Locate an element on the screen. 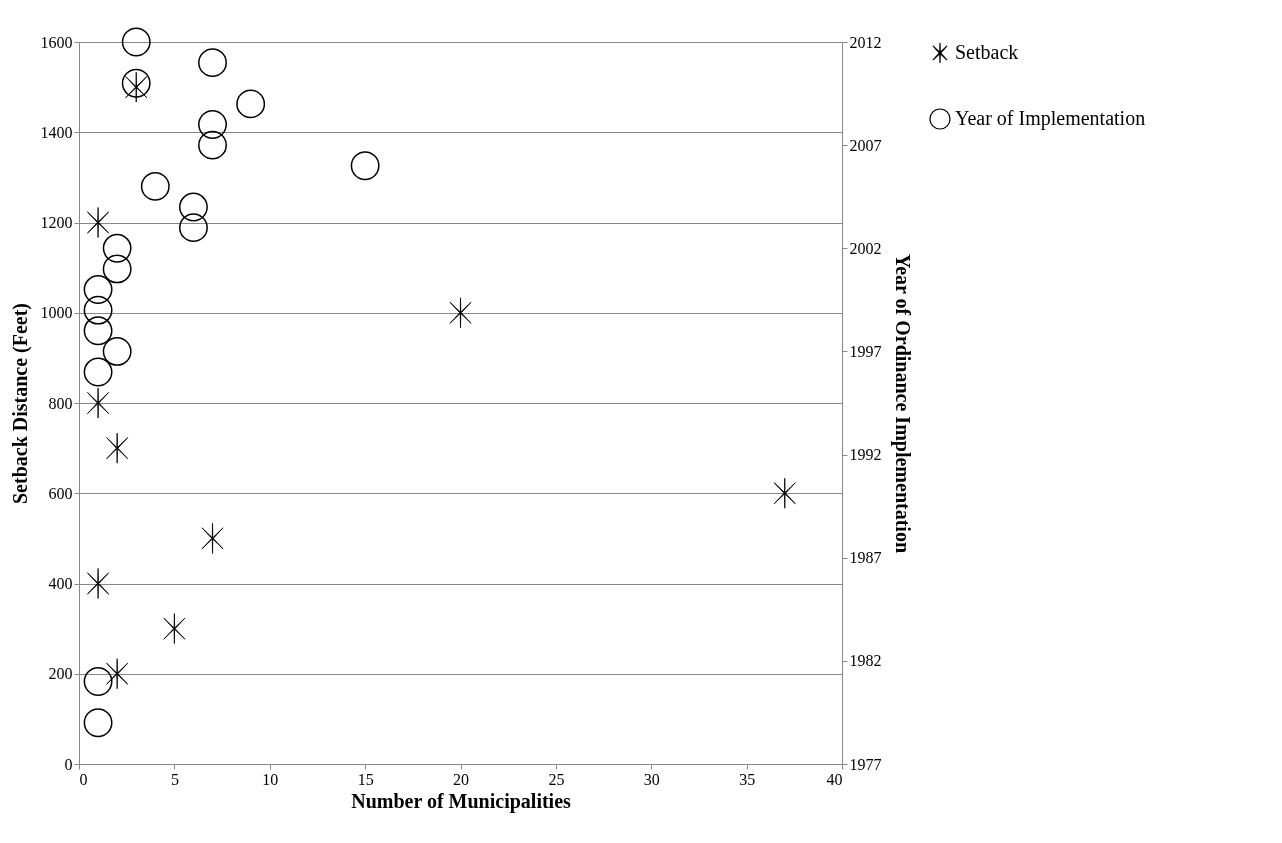  y-tick-label: 400 is located at coordinates (60, 583).